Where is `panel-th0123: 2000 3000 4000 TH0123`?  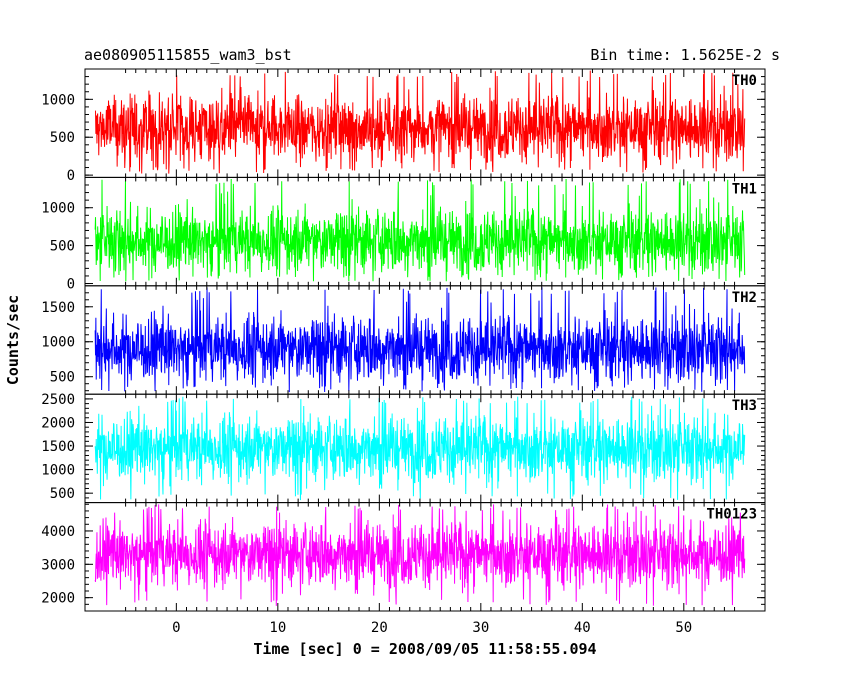
panel-th0123: 2000 3000 4000 TH0123 is located at coordinates (403, 557).